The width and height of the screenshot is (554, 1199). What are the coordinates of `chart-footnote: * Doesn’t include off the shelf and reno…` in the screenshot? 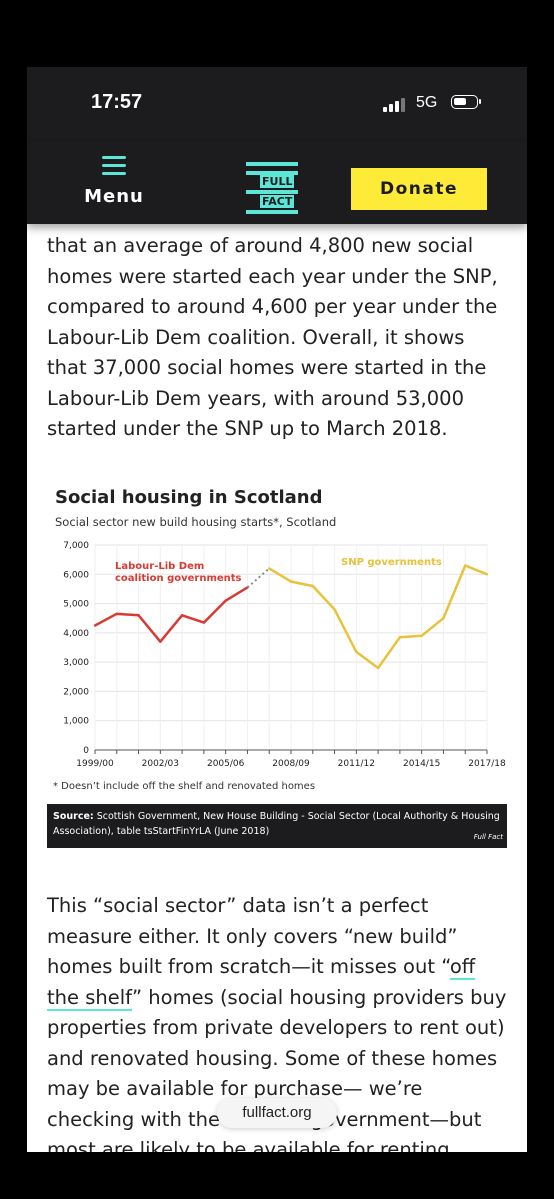 It's located at (184, 786).